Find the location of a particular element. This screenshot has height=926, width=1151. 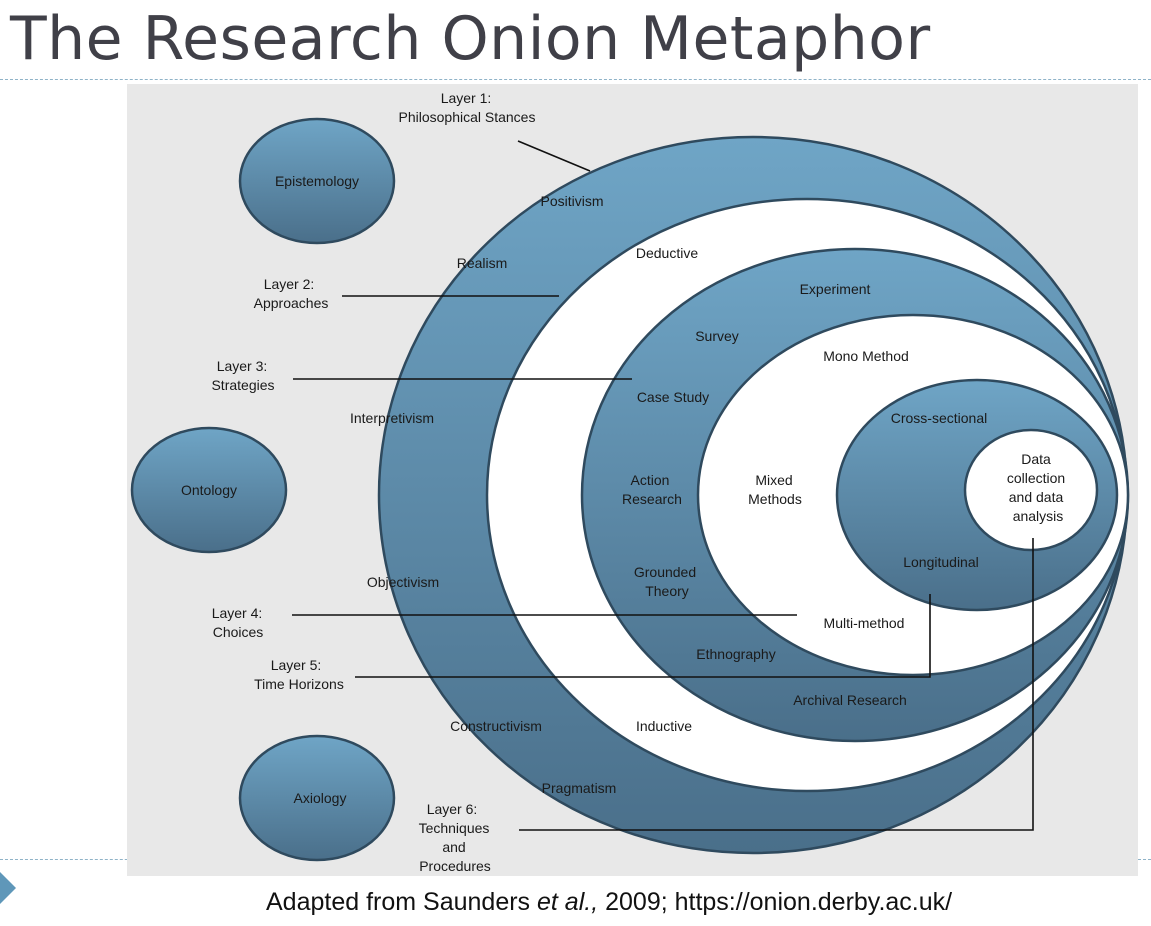

realism-label: Realism is located at coordinates (482, 263).